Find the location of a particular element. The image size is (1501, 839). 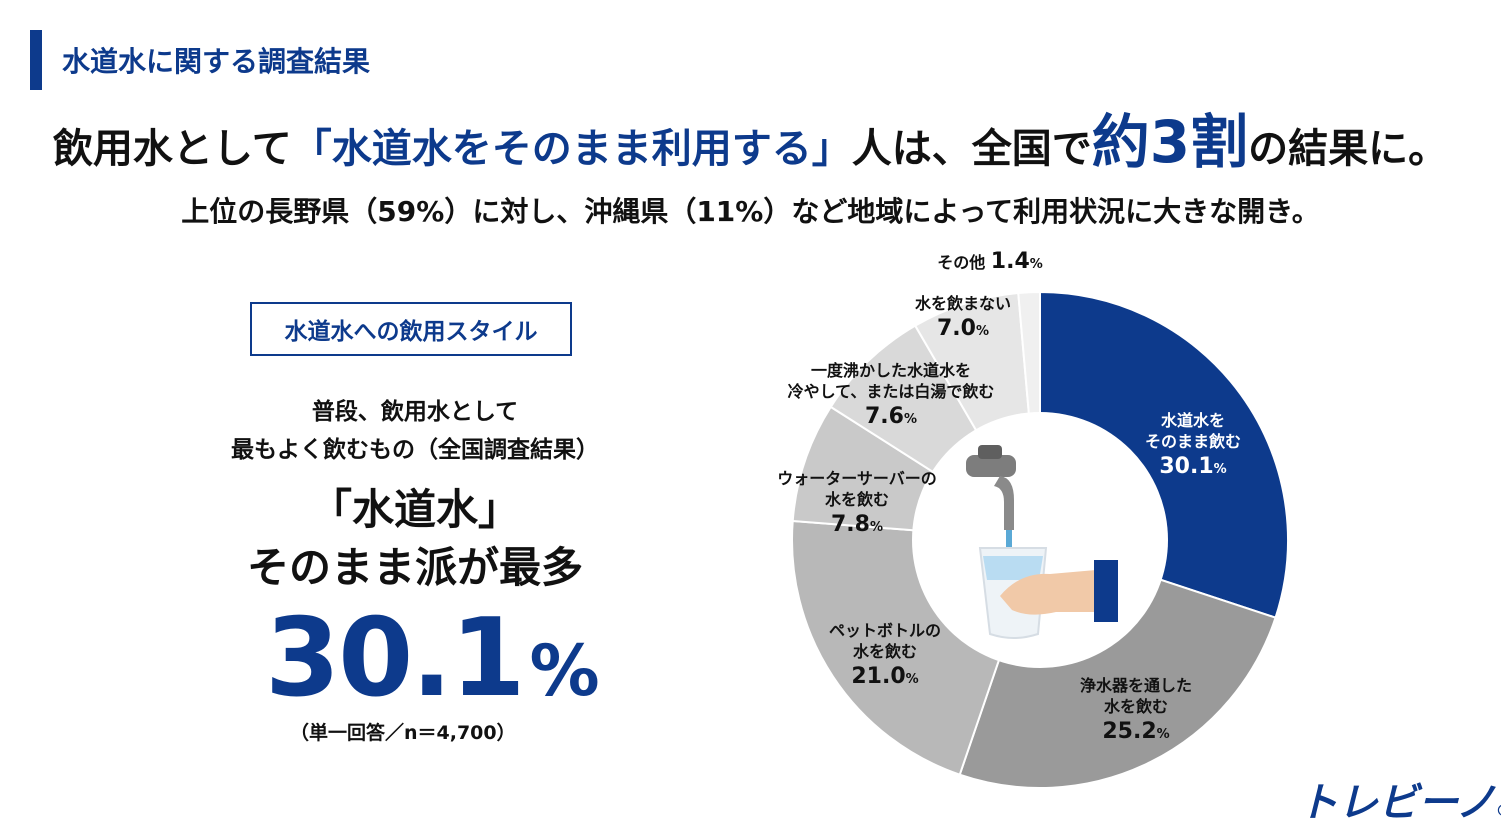

survey-note: （単一回答／n＝4,700） is located at coordinates (403, 733).